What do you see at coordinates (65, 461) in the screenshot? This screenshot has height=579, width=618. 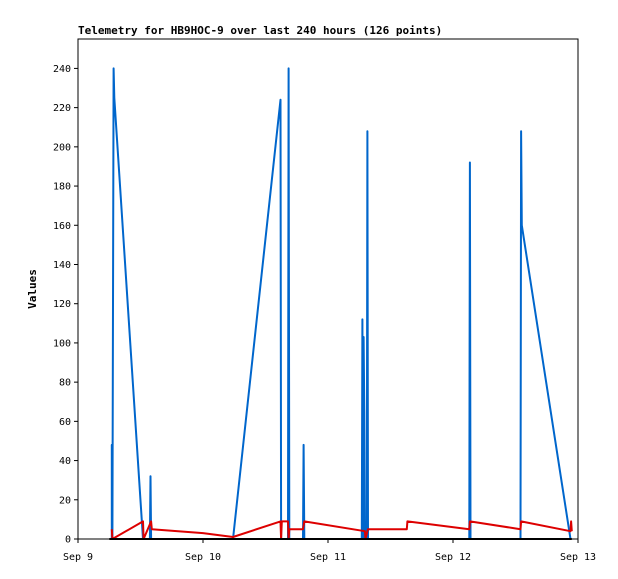 I see `y-tick-label: 40` at bounding box center [65, 461].